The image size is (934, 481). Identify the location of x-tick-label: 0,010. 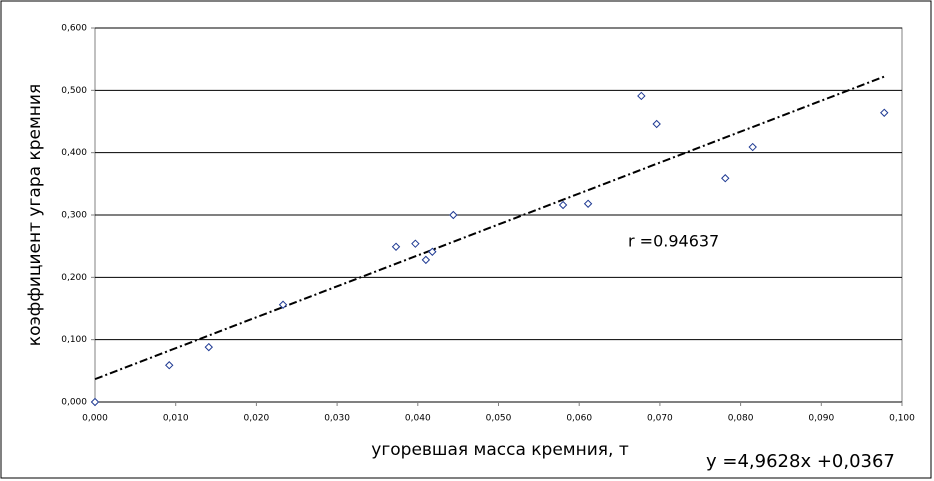
(176, 419).